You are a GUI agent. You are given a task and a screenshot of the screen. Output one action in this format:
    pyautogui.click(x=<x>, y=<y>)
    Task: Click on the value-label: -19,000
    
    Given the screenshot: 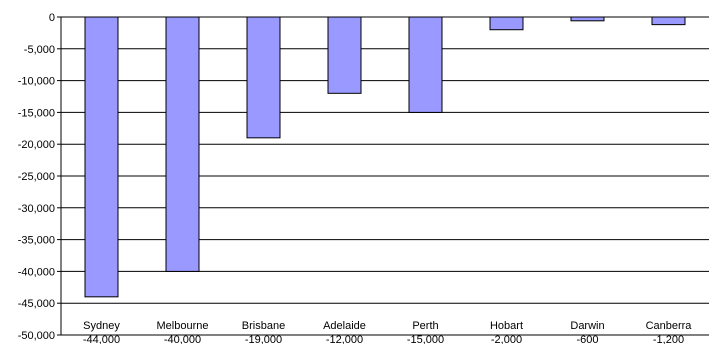 What is the action you would take?
    pyautogui.click(x=263, y=339)
    